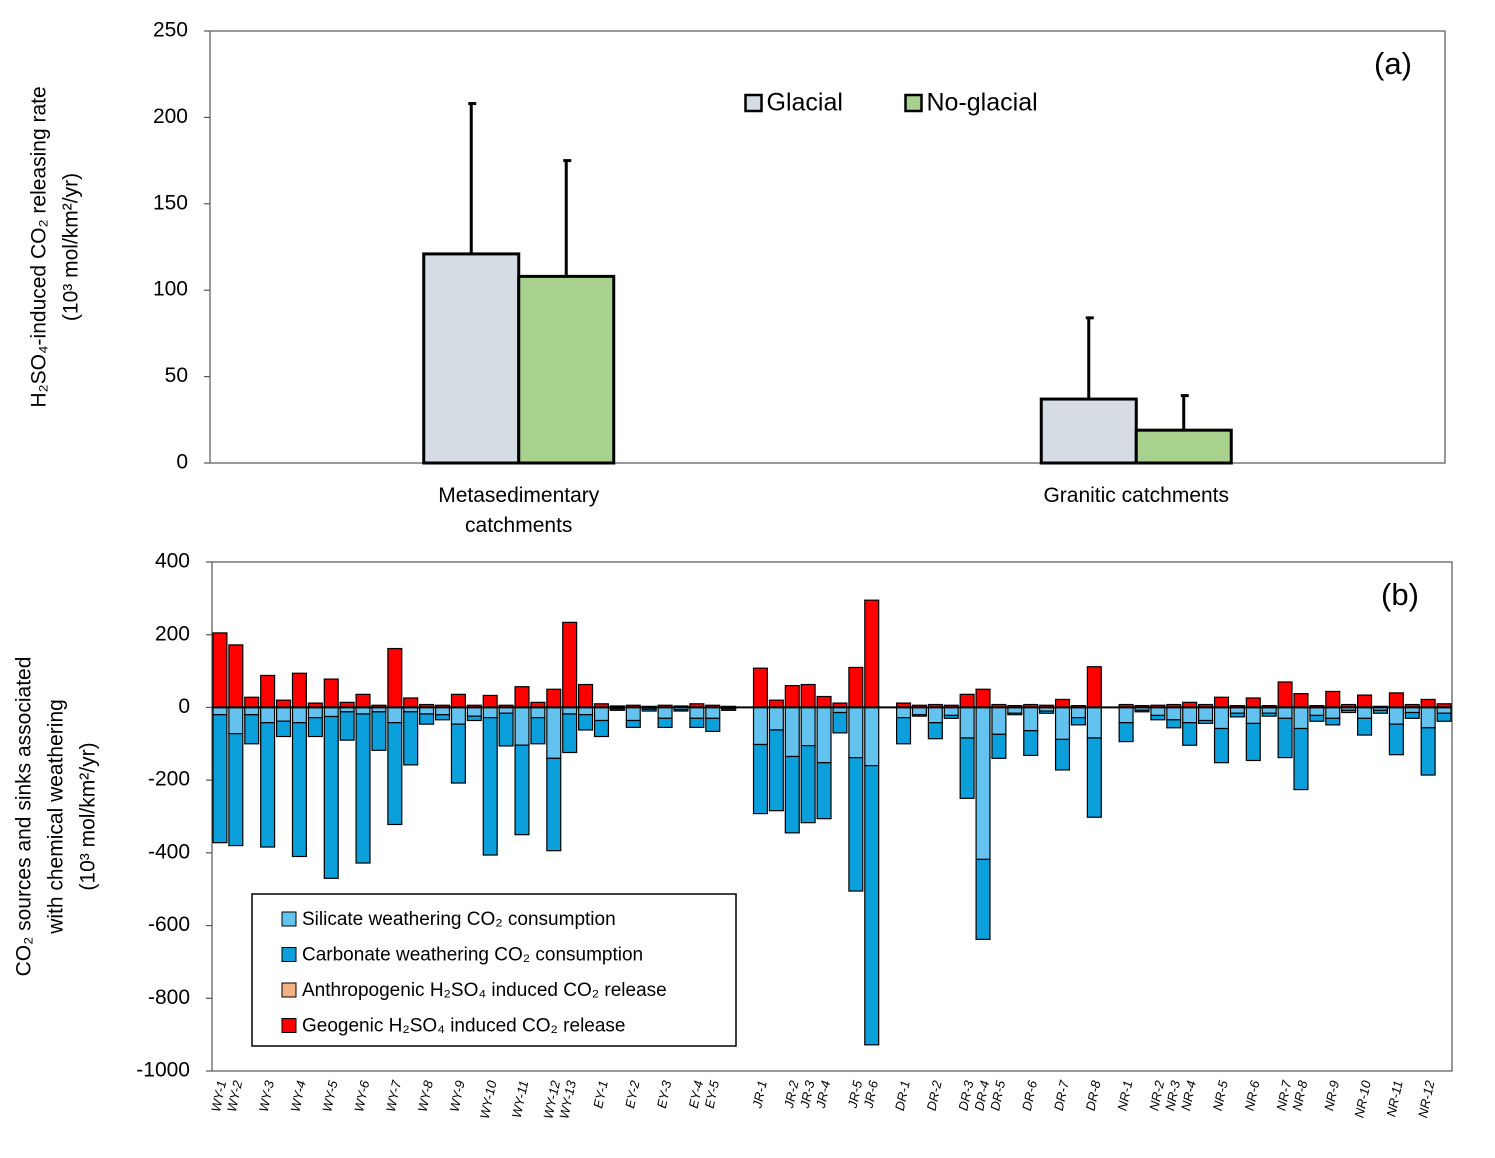 Image resolution: width=1495 pixels, height=1158 pixels. Describe the element at coordinates (425, 1095) in the screenshot. I see `x-tick-label: WY-8` at that location.